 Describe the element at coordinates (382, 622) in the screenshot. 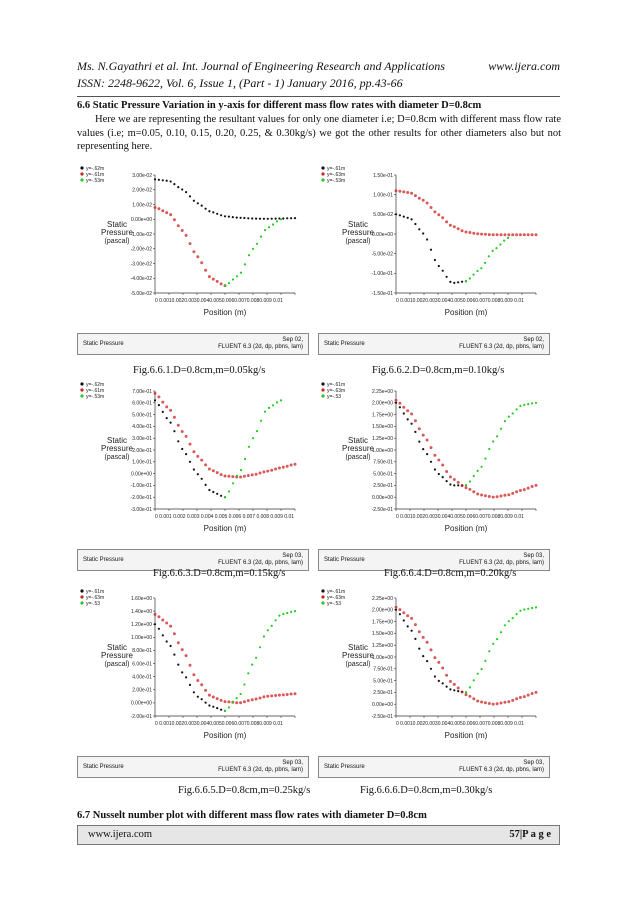

I see `y-tick-label: 1.75e+00` at that location.